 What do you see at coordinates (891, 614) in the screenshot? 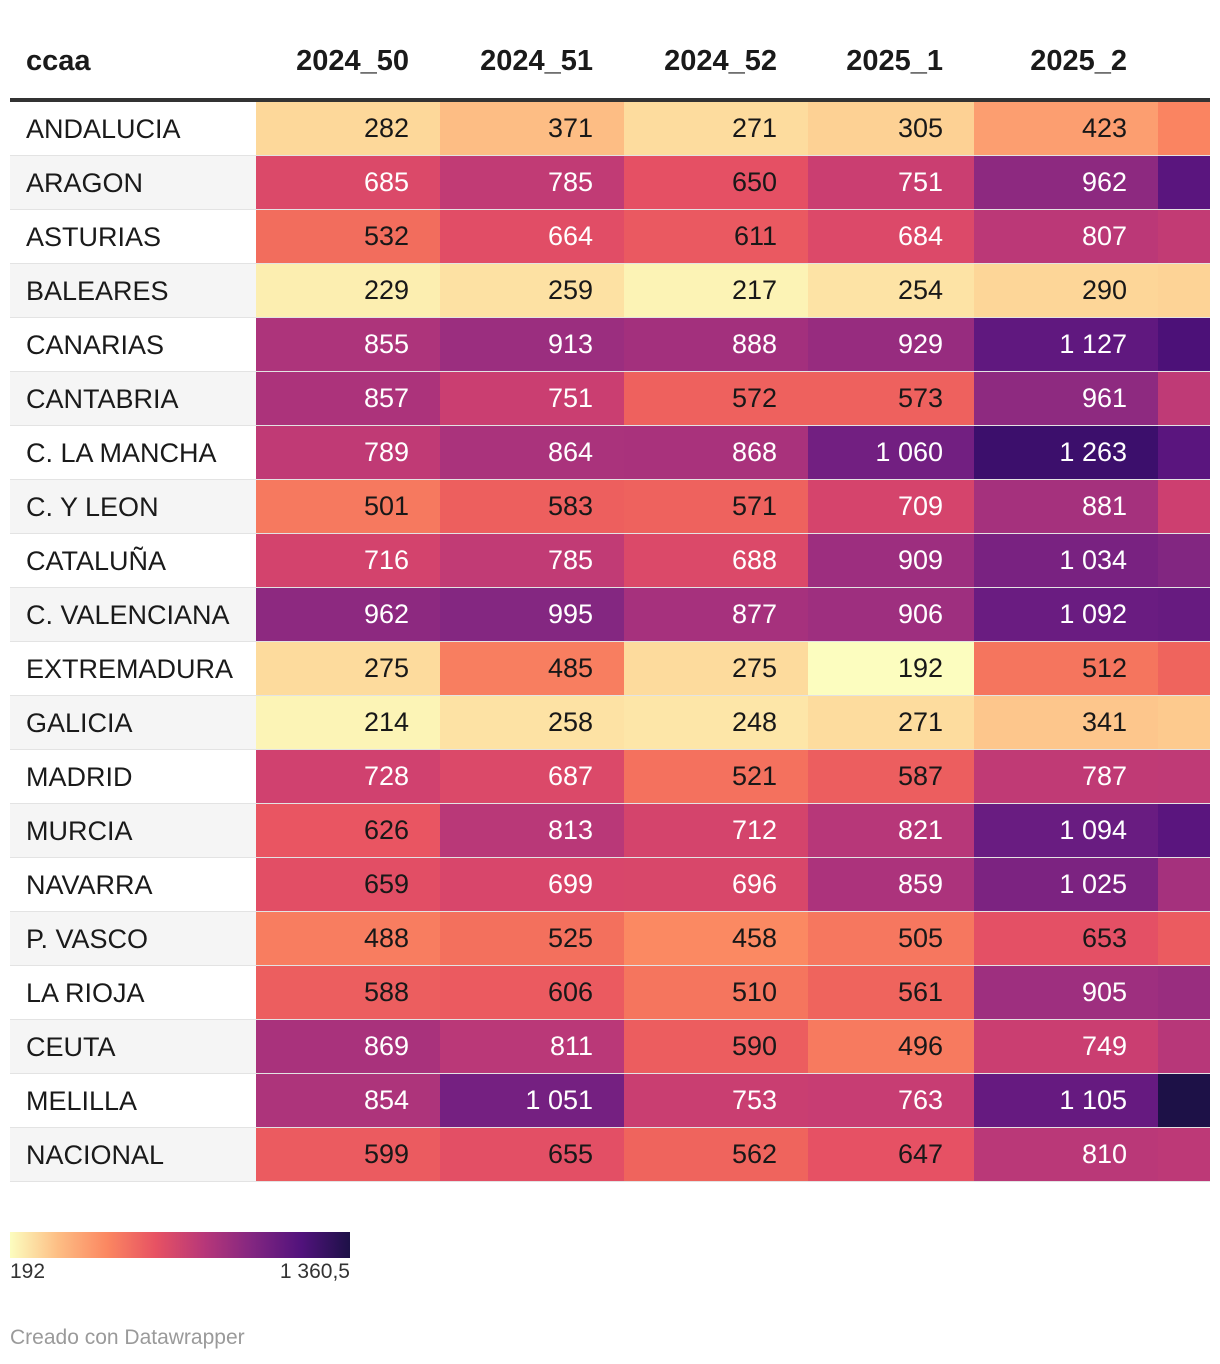
I see `heat-cell: 906` at bounding box center [891, 614].